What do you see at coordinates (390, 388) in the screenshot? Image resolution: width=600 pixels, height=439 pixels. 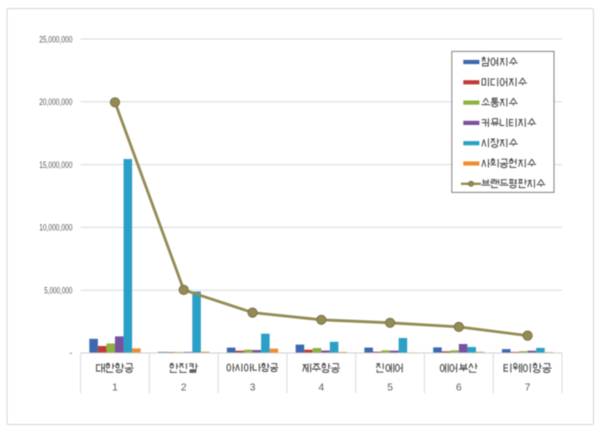 I see `svg-text: 5` at bounding box center [390, 388].